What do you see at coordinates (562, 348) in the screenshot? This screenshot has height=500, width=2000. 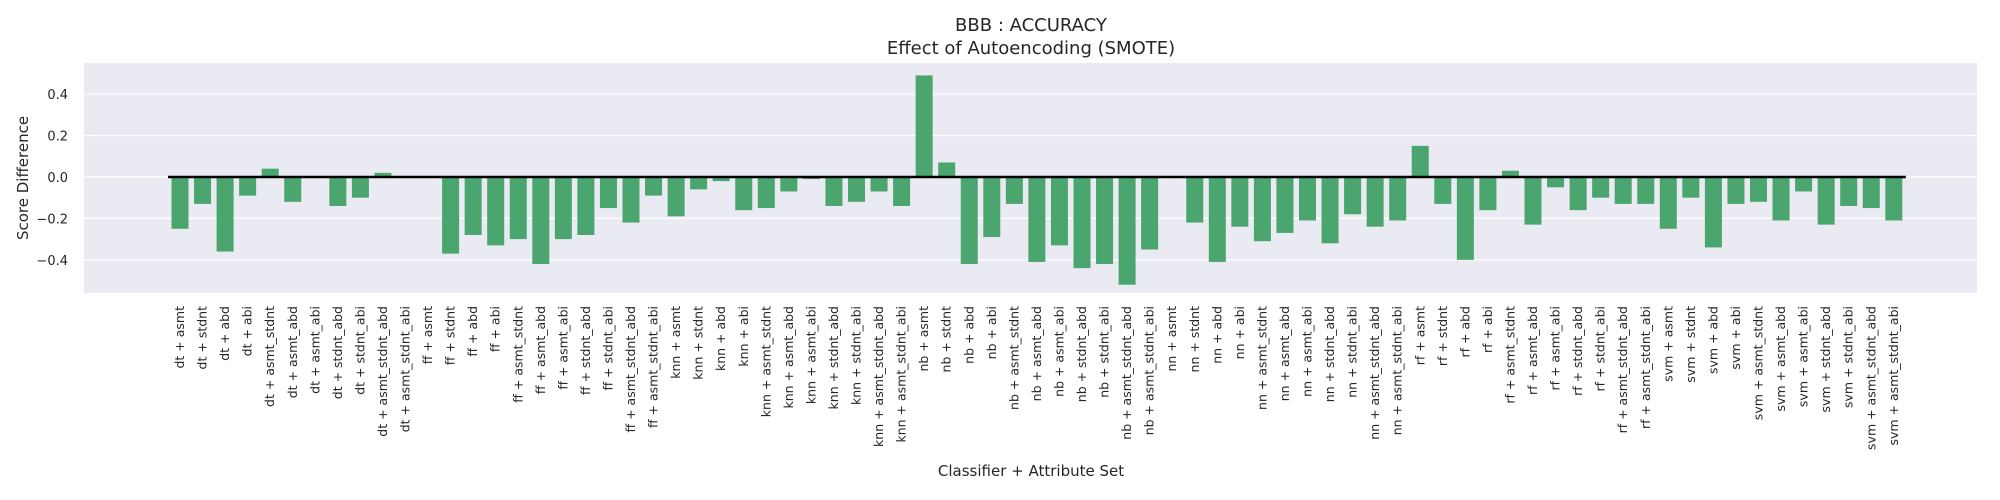 I see `x-tick-label: ff + asmt_abi` at bounding box center [562, 348].